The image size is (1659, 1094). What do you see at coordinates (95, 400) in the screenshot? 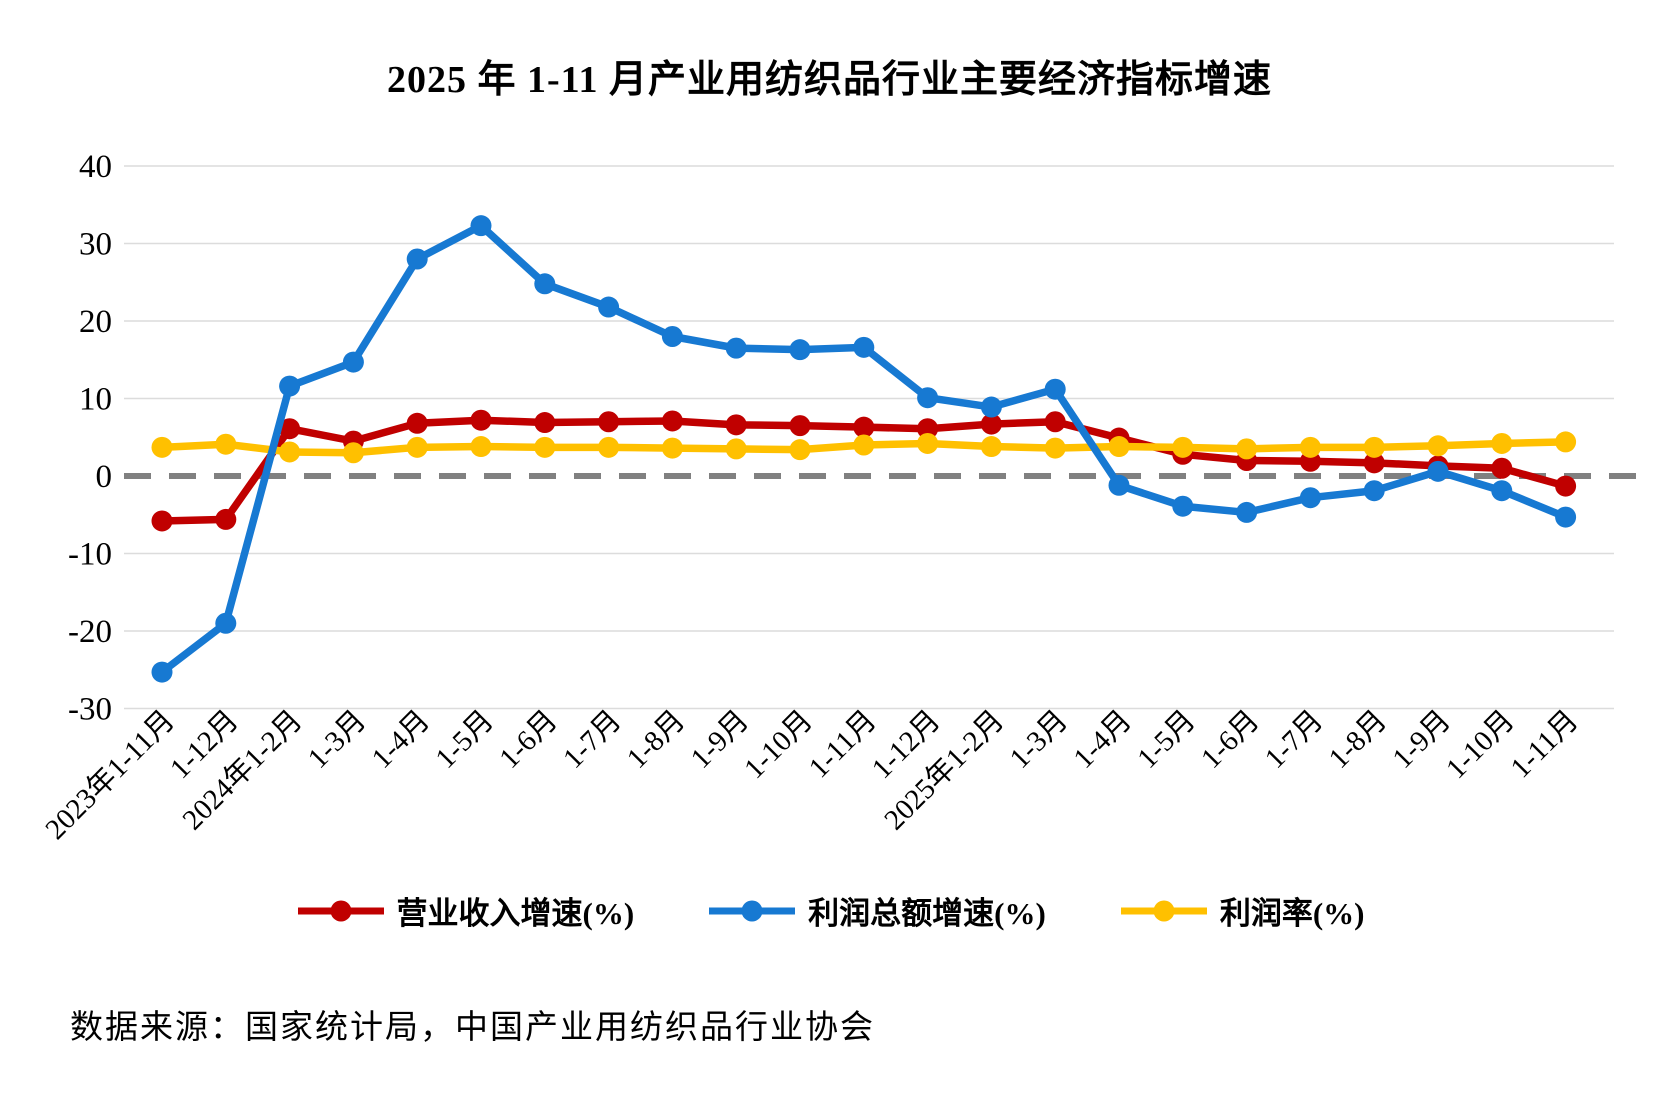
I see `y-axis-tick-label: 10` at bounding box center [95, 400].